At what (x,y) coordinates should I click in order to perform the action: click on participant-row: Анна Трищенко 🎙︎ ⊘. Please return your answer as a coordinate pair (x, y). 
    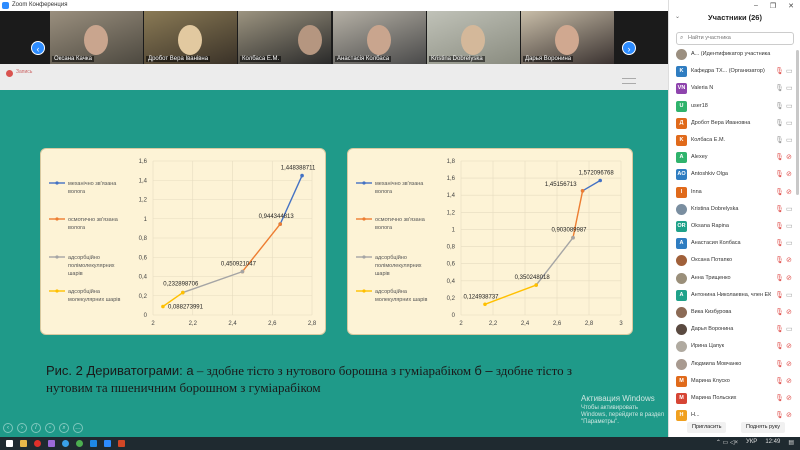
    Looking at the image, I should click on (732, 279).